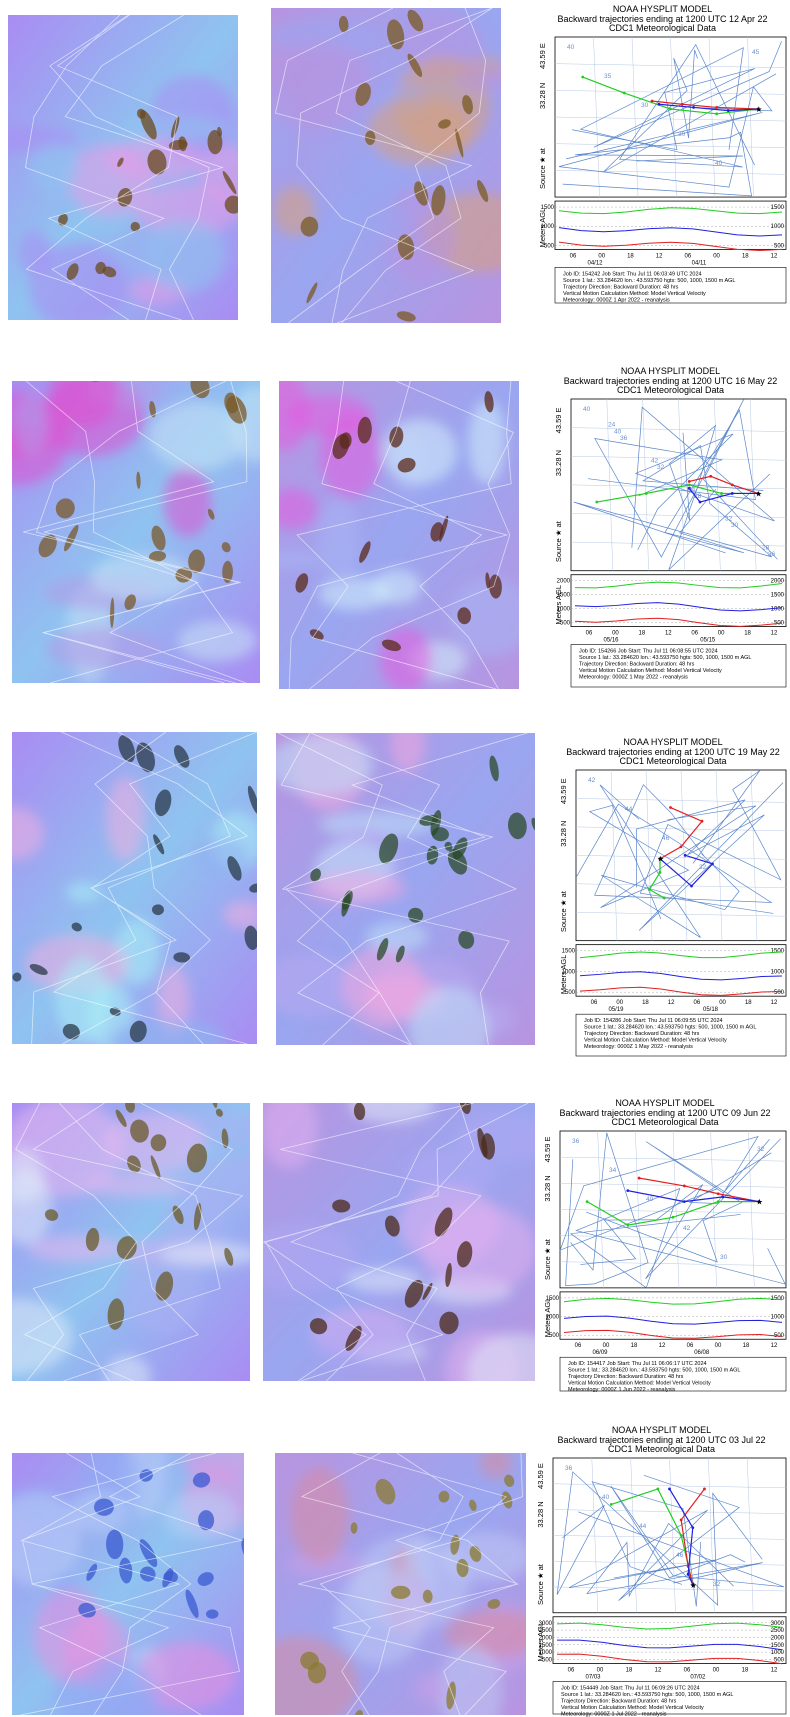 This screenshot has width=790, height=1717. I want to click on level-label: 500, so click(549, 246).